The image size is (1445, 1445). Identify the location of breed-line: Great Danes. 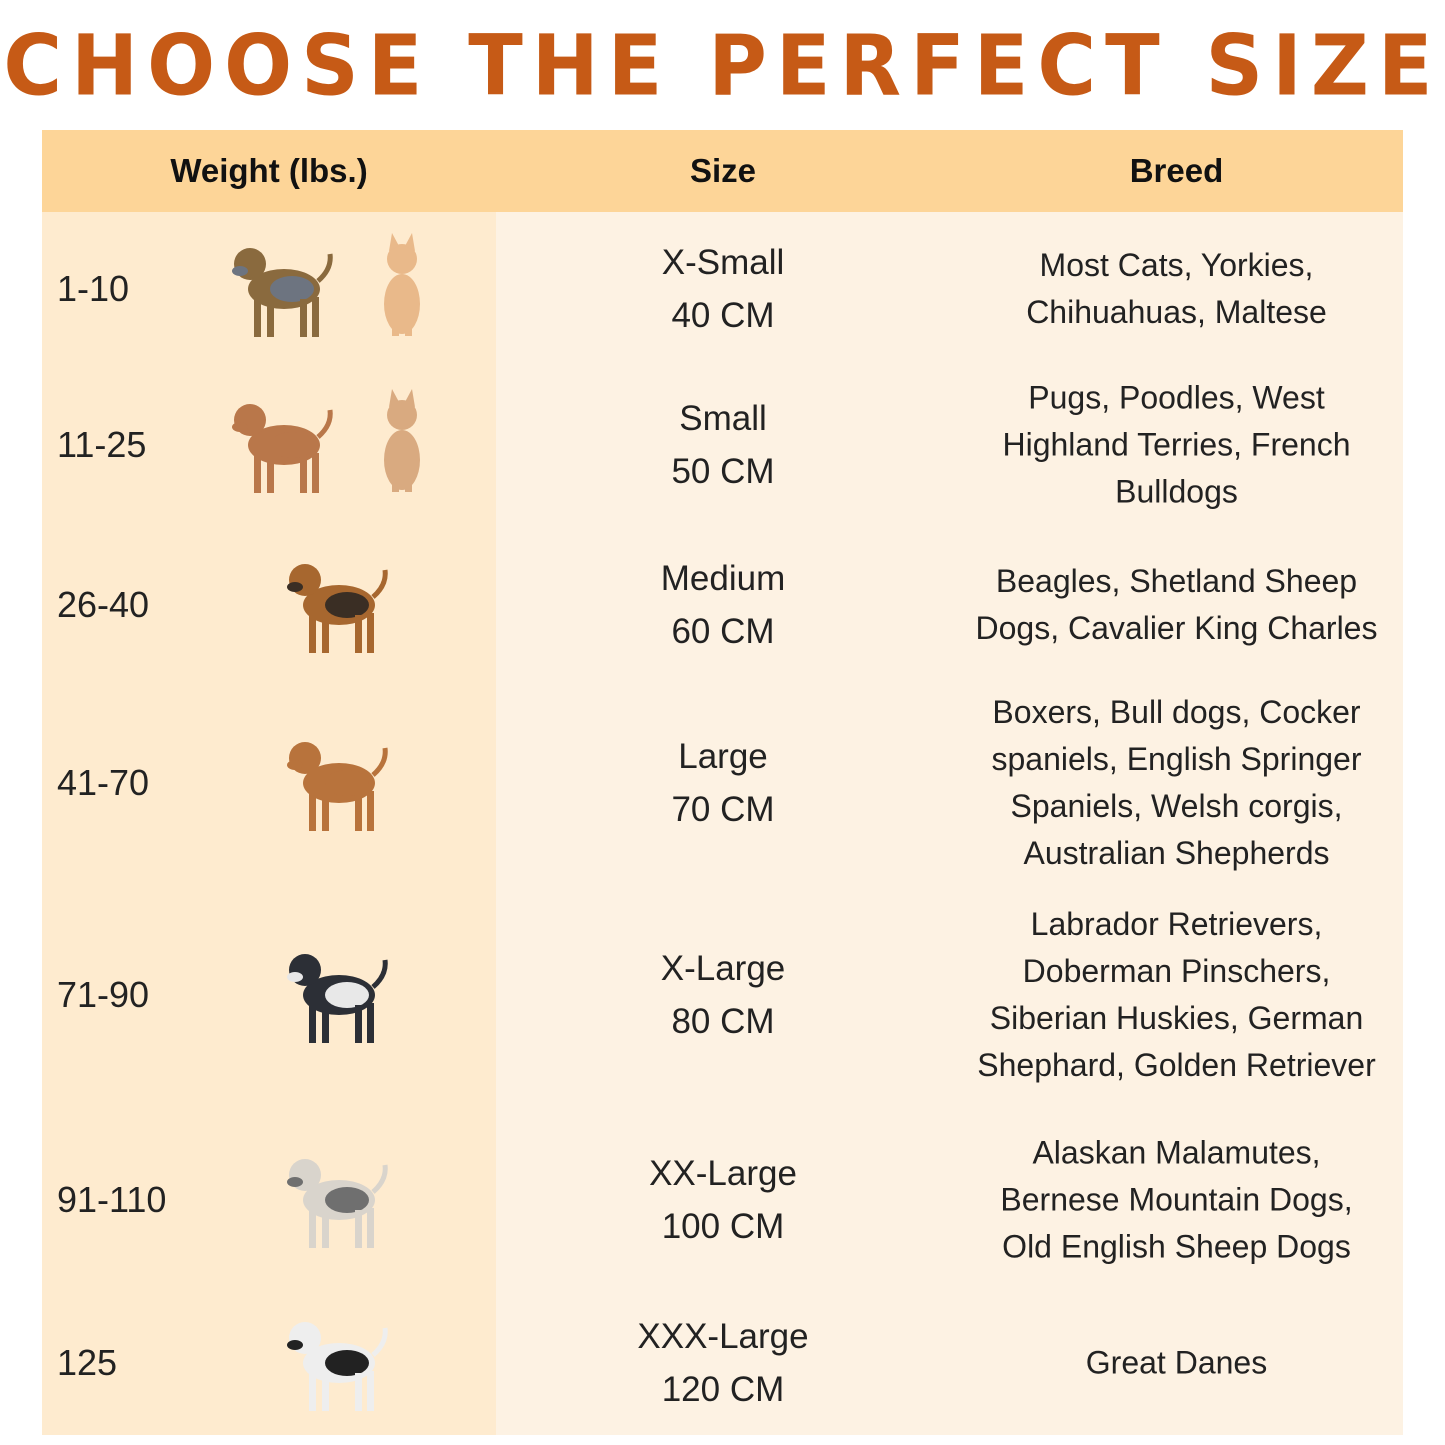
(1176, 1362).